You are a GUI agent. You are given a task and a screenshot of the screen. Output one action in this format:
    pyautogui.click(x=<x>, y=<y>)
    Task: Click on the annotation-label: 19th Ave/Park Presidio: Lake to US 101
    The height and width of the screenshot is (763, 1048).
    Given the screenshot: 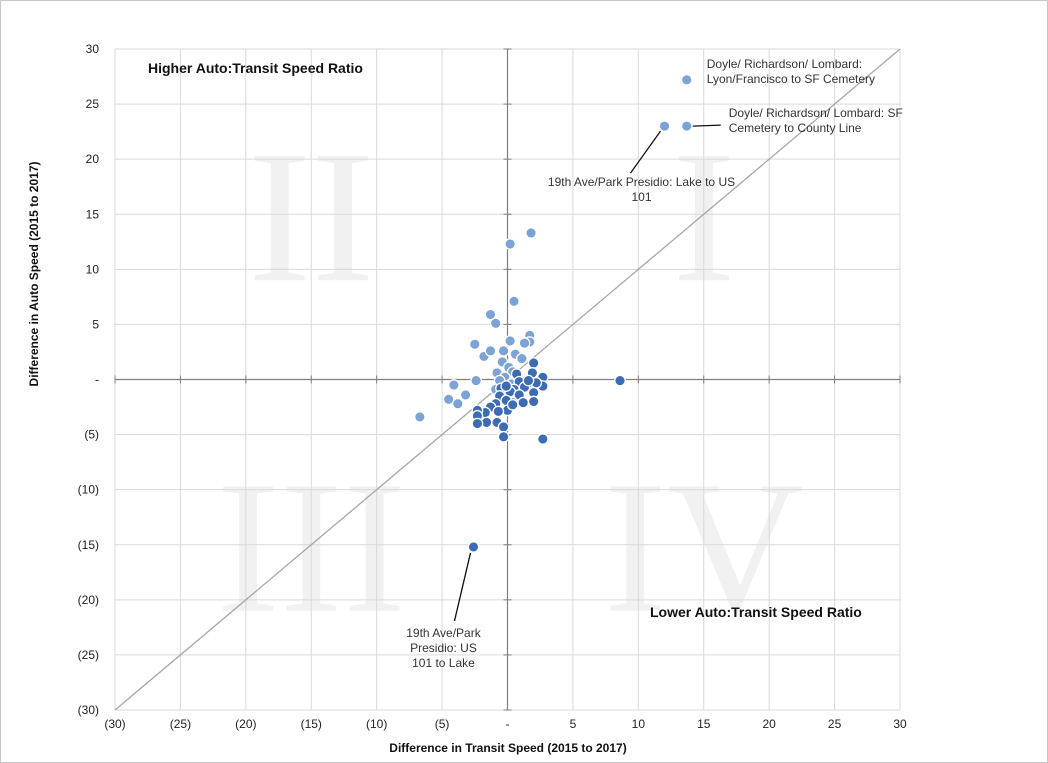 What is the action you would take?
    pyautogui.click(x=641, y=189)
    